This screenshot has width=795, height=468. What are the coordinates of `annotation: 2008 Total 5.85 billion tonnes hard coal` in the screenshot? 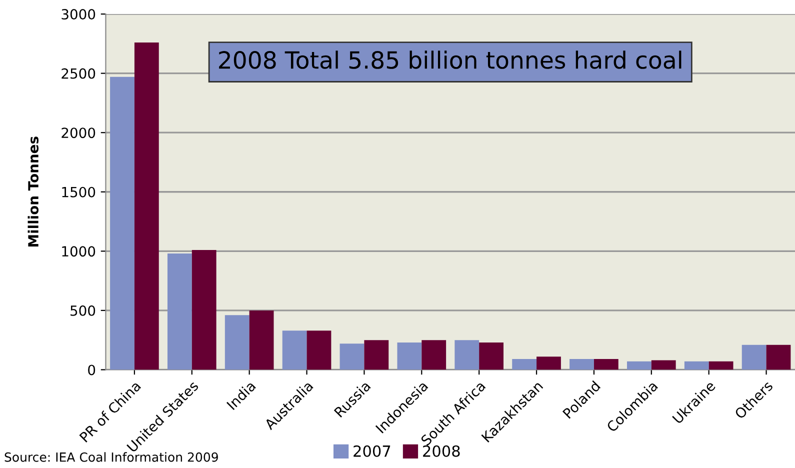 It's located at (450, 59).